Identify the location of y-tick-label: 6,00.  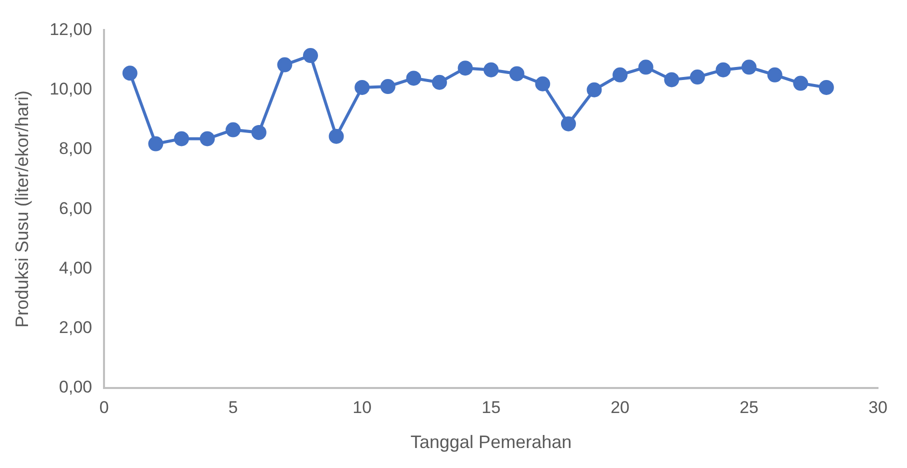
(75, 208).